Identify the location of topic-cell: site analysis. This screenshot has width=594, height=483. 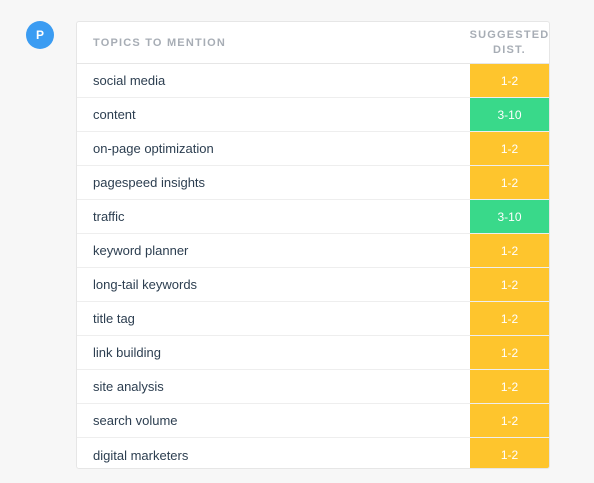
(128, 386).